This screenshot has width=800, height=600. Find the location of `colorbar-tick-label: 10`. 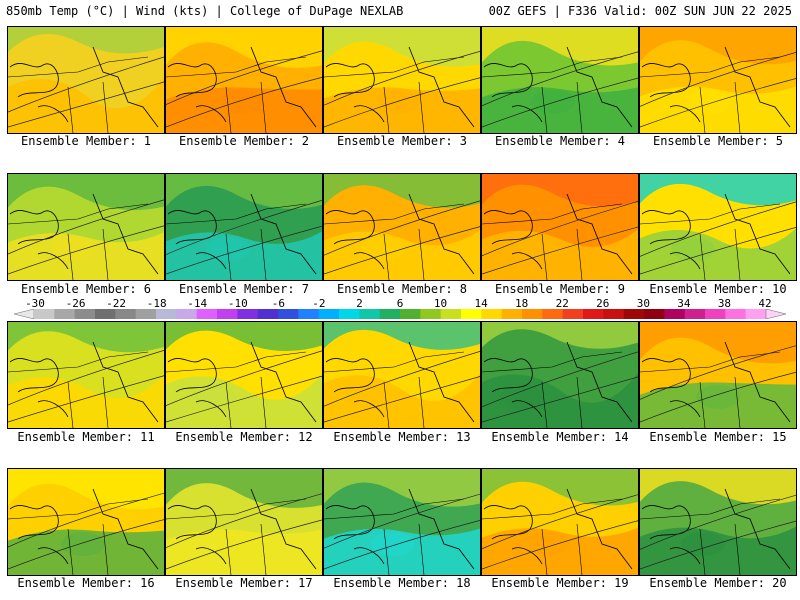

colorbar-tick-label: 10 is located at coordinates (440, 303).